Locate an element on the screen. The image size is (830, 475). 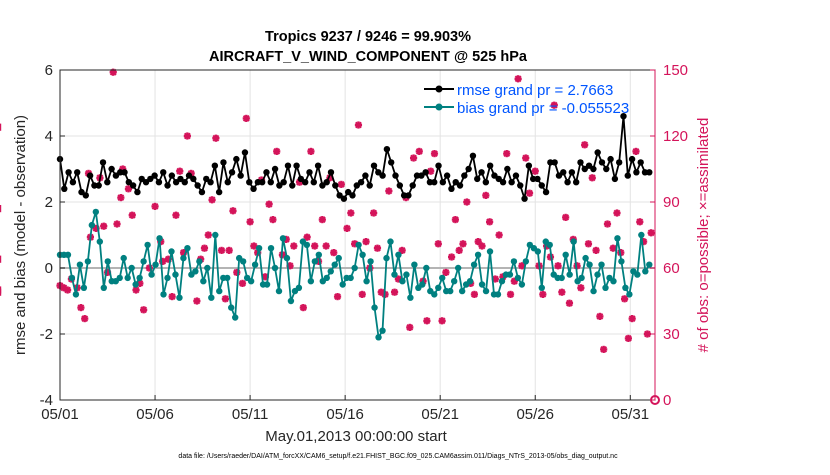
x-tick-label: 05/01 is located at coordinates (60, 414).